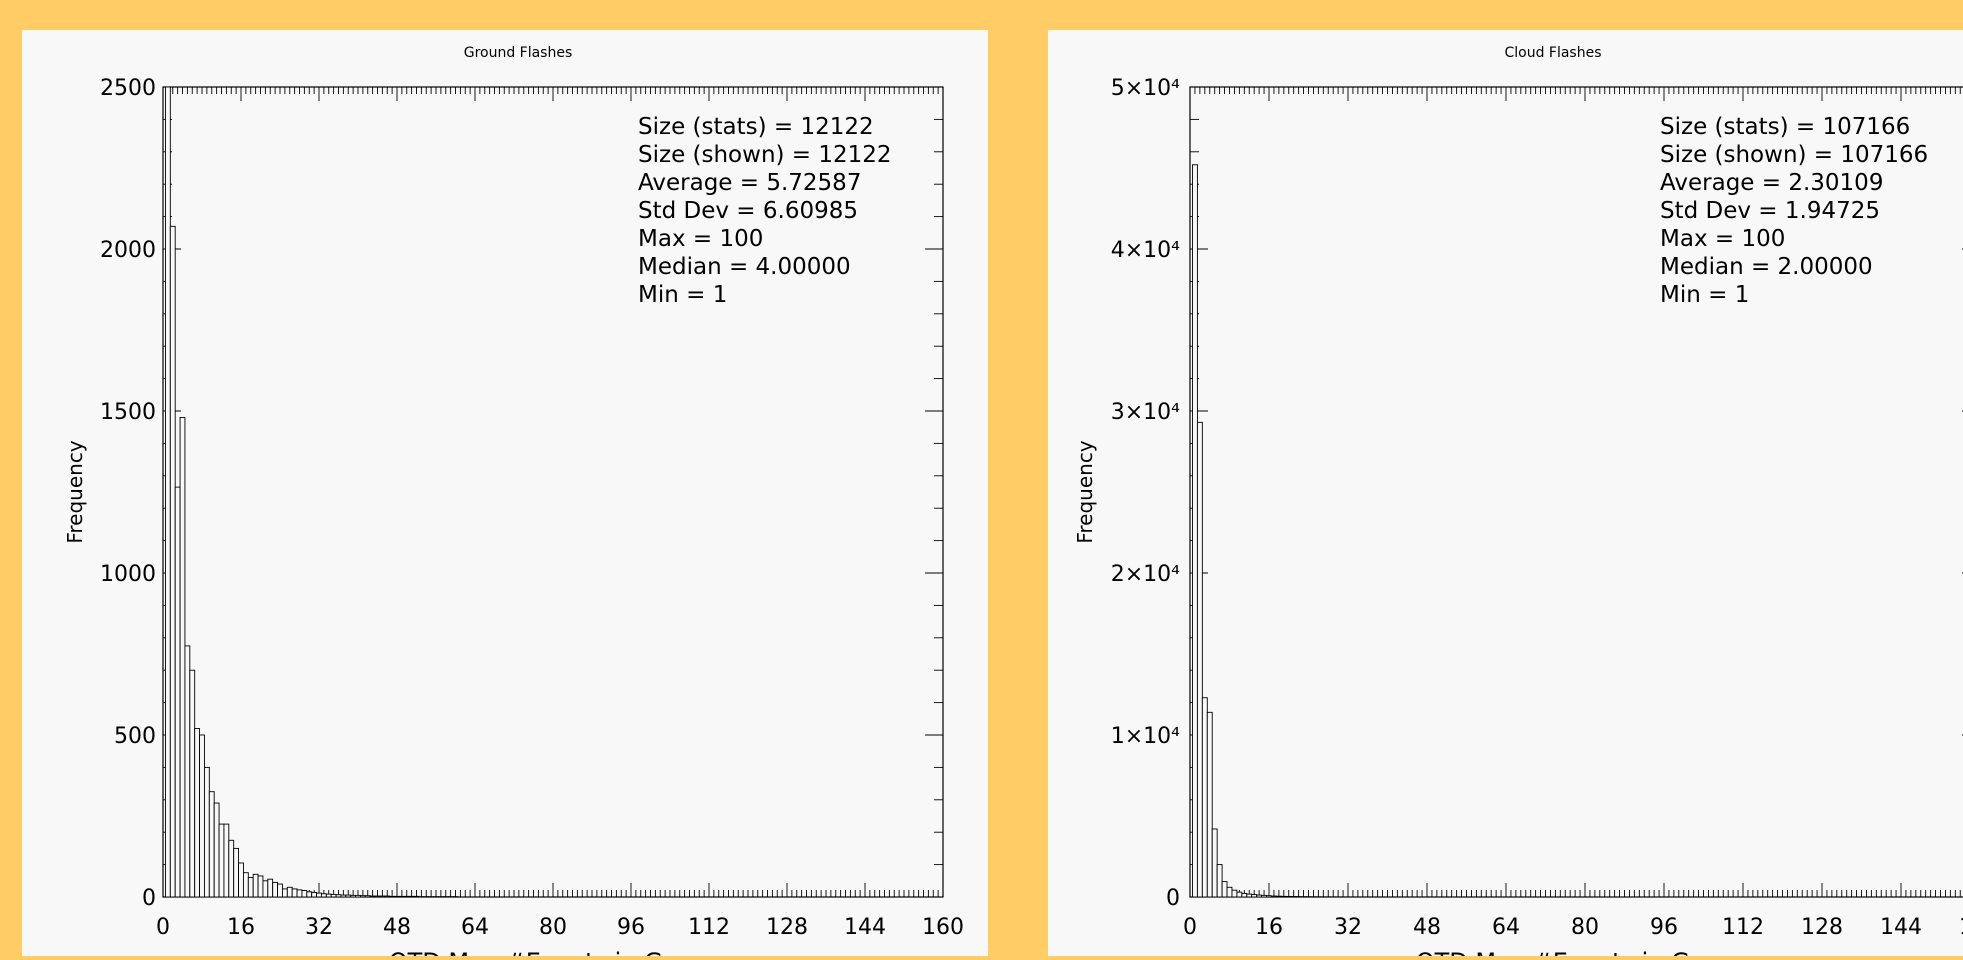 Image resolution: width=1963 pixels, height=960 pixels. I want to click on x-axis-label: OTD Max #Events in Group, so click(553, 952).